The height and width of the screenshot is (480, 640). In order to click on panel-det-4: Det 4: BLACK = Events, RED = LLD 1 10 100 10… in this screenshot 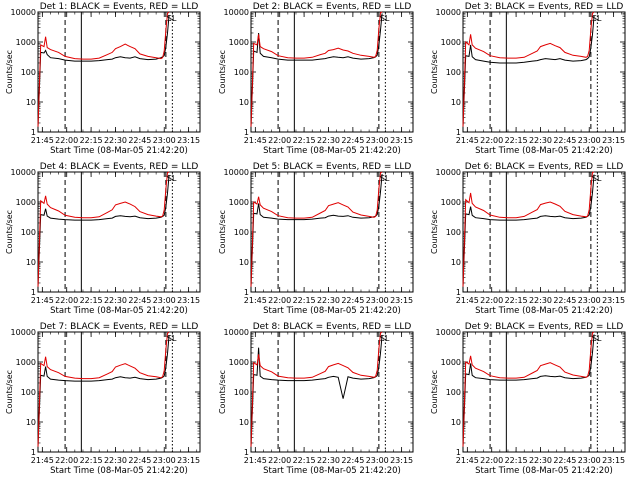, I will do `click(103, 239)`.